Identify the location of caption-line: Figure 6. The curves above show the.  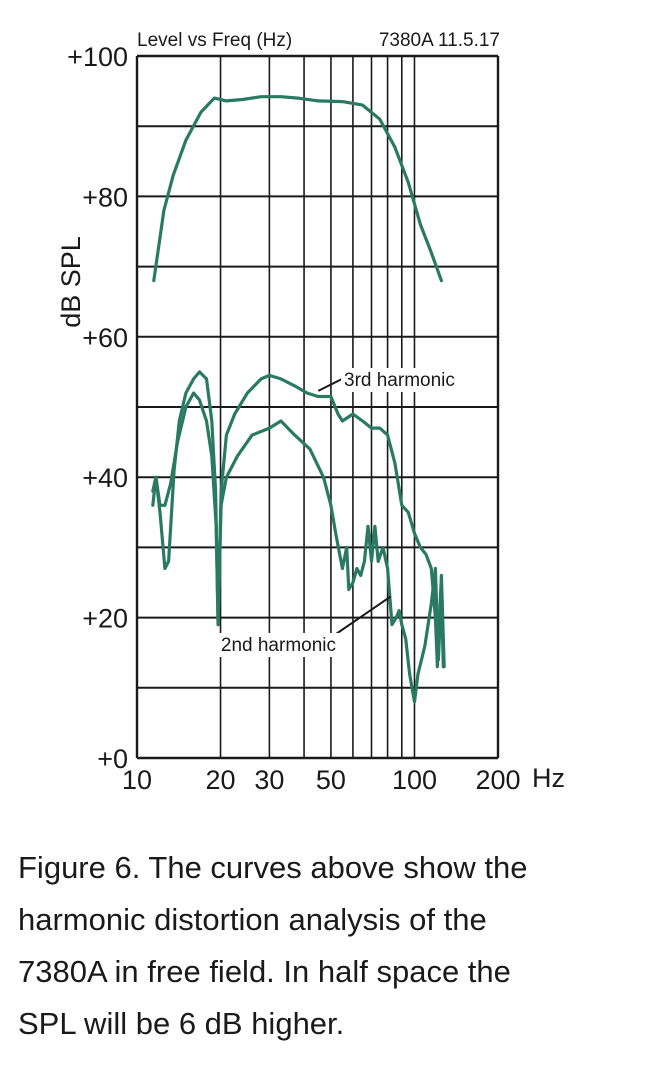
(273, 867).